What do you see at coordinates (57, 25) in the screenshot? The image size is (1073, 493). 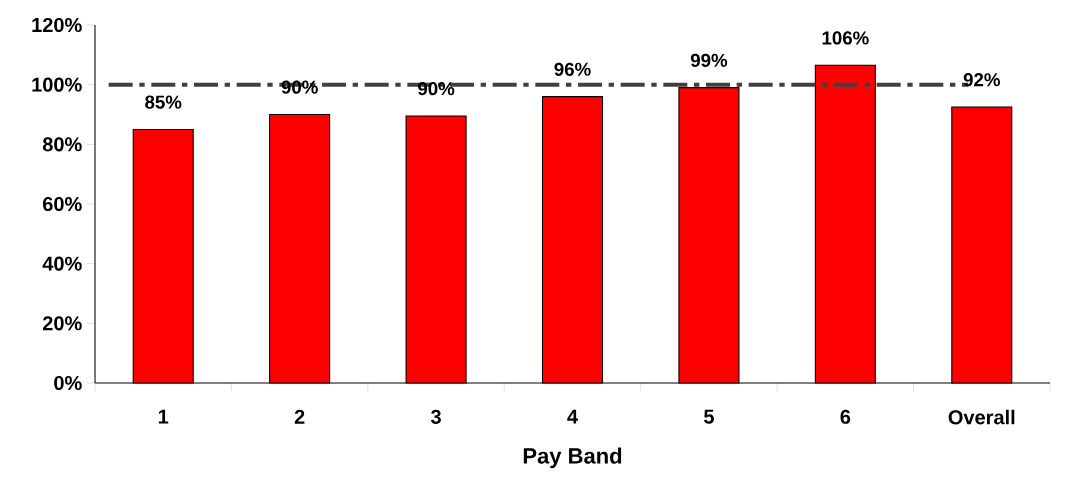 I see `y-tick-label: 120%` at bounding box center [57, 25].